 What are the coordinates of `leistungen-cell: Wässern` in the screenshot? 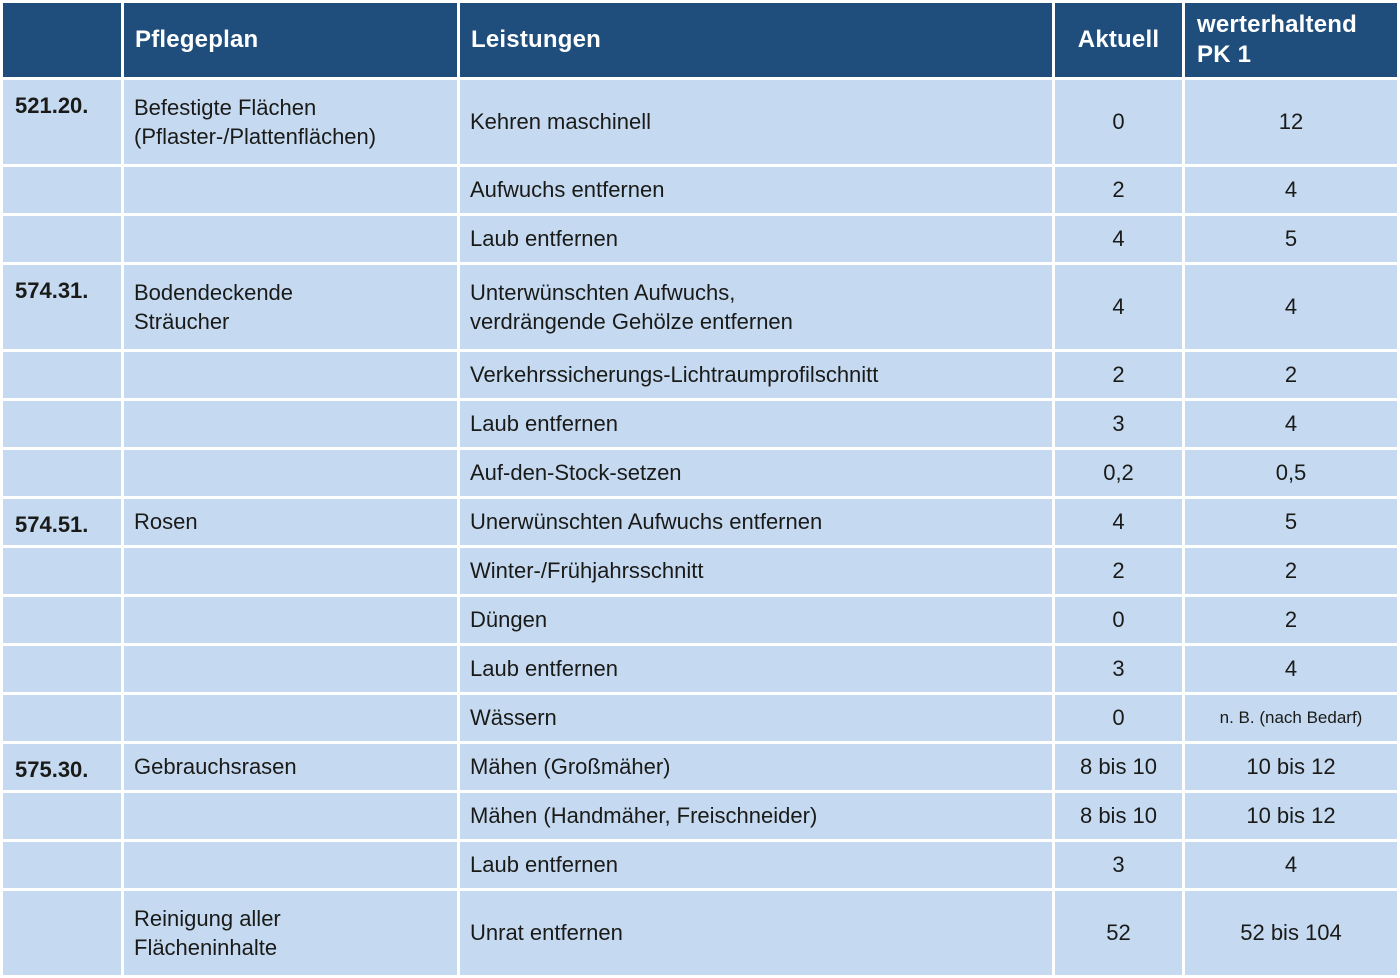 It's located at (756, 718).